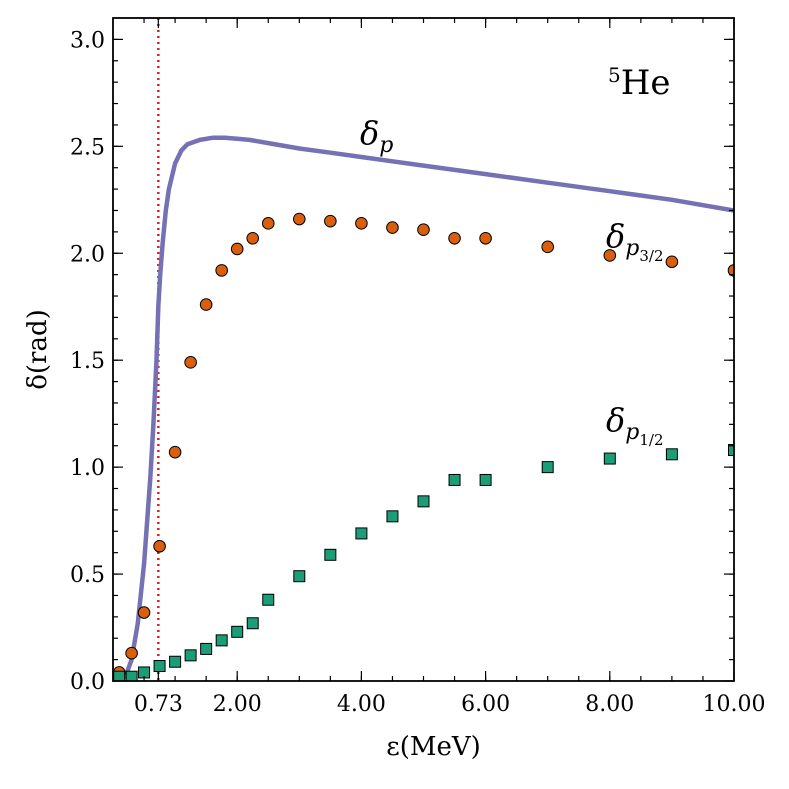 This screenshot has width=789, height=789. What do you see at coordinates (632, 248) in the screenshot?
I see `delta-p32-label-sub: p` at bounding box center [632, 248].